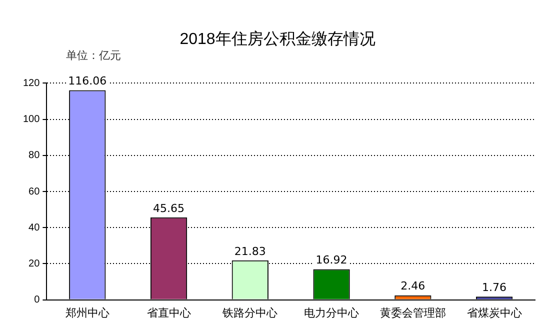  I want to click on data-label: 1.76, so click(494, 287).